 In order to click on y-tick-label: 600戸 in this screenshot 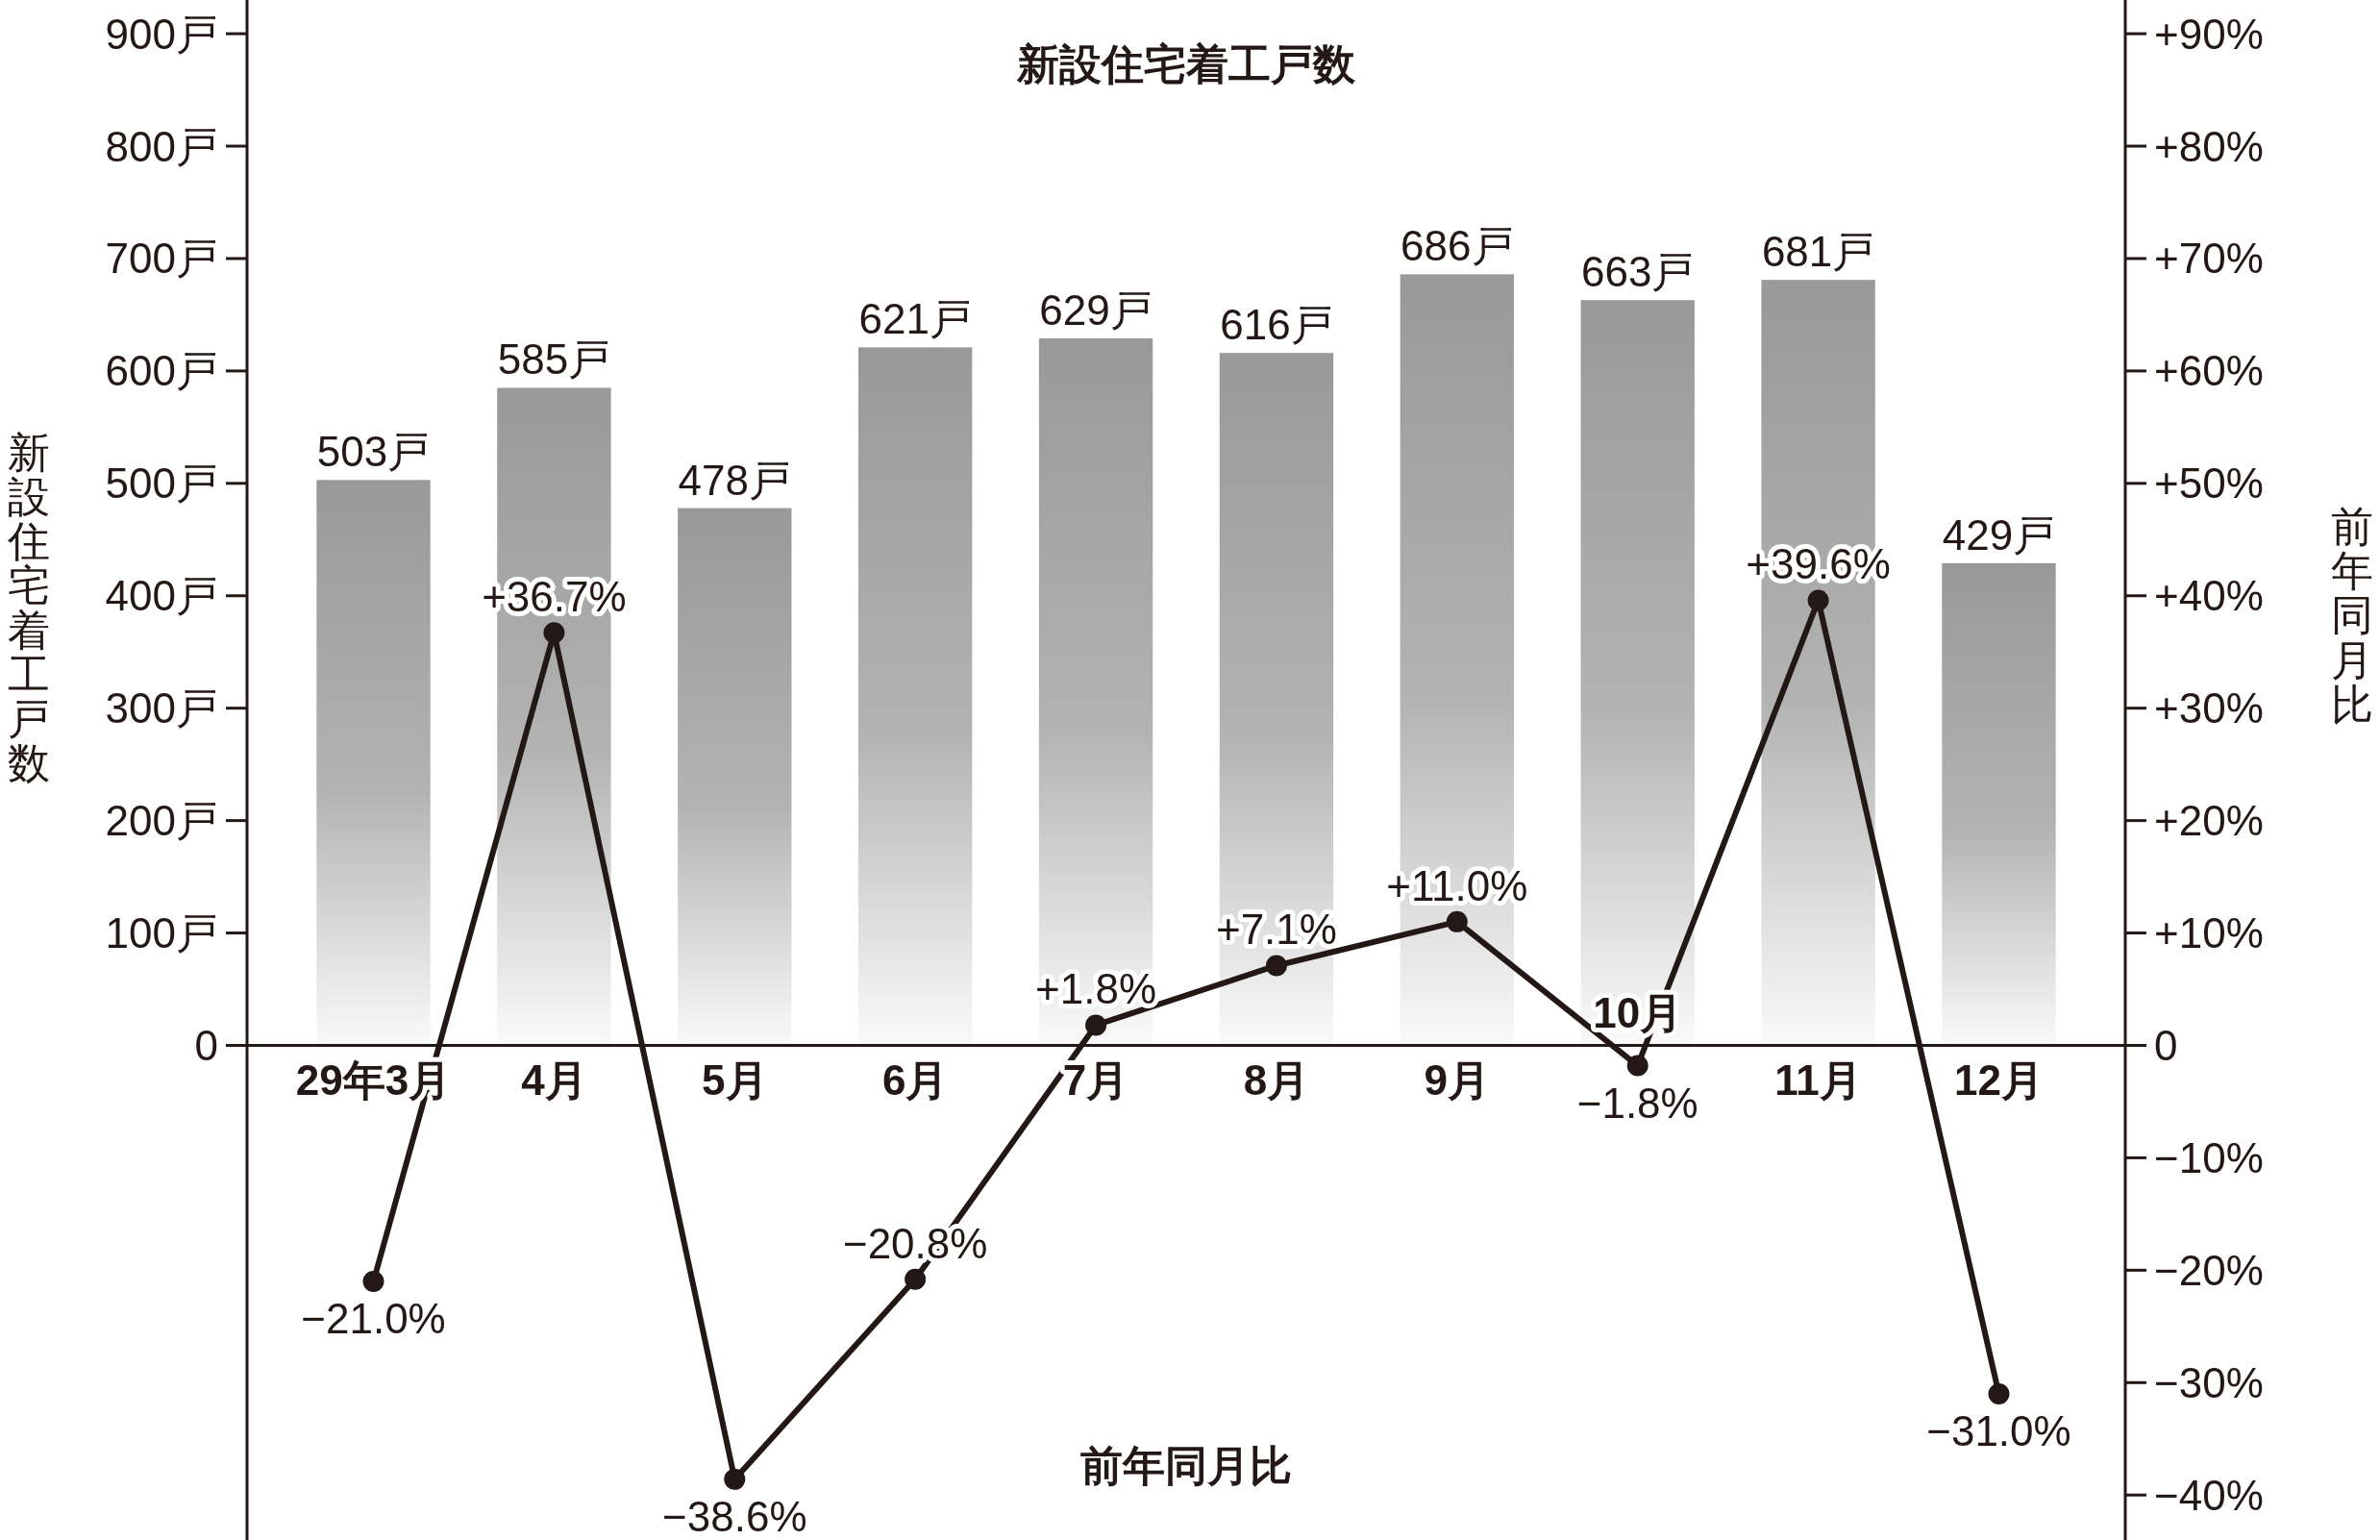, I will do `click(162, 371)`.